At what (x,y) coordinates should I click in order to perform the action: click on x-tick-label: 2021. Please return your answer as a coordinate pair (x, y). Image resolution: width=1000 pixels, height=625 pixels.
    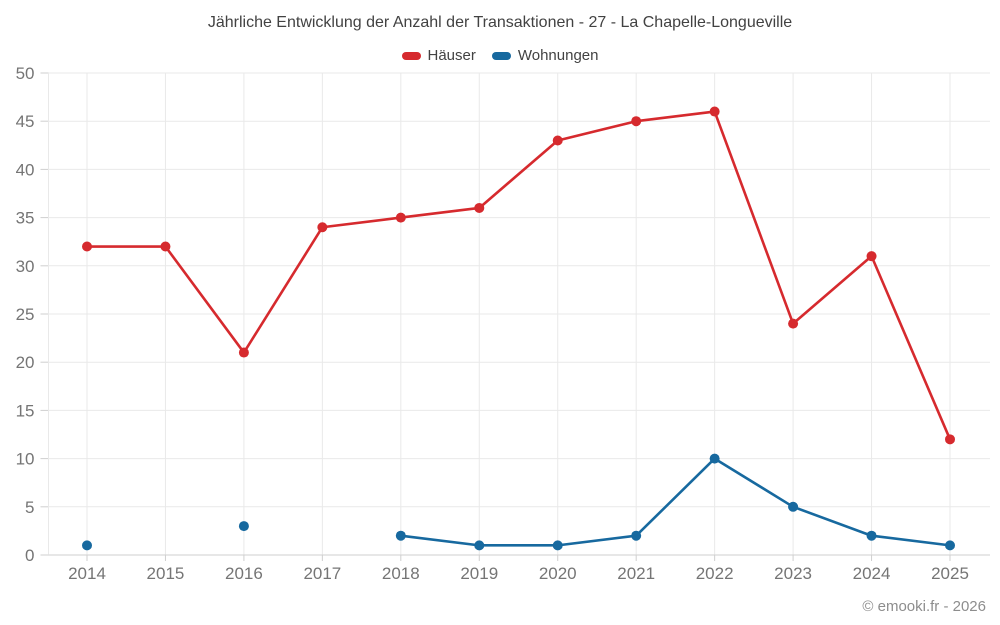
    Looking at the image, I should click on (636, 573).